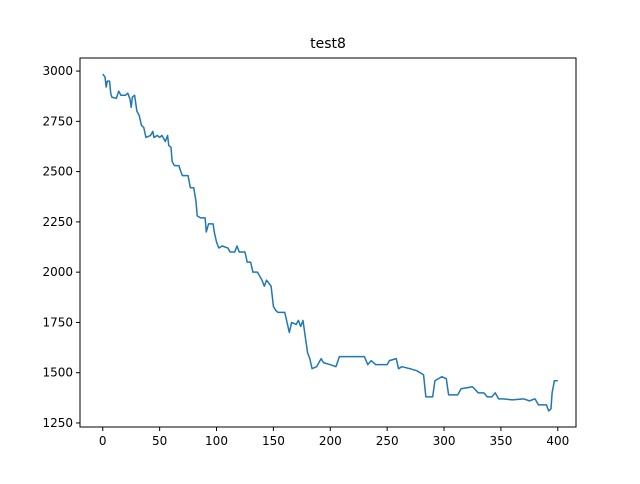 This screenshot has height=484, width=640. What do you see at coordinates (103, 441) in the screenshot?
I see `x-tick-label: 0` at bounding box center [103, 441].